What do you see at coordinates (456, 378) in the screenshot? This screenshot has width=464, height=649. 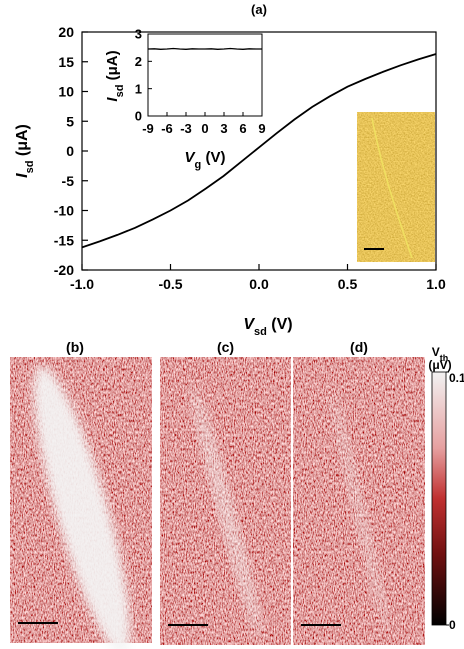 I see `colorbar-tick-label: 0.1` at bounding box center [456, 378].